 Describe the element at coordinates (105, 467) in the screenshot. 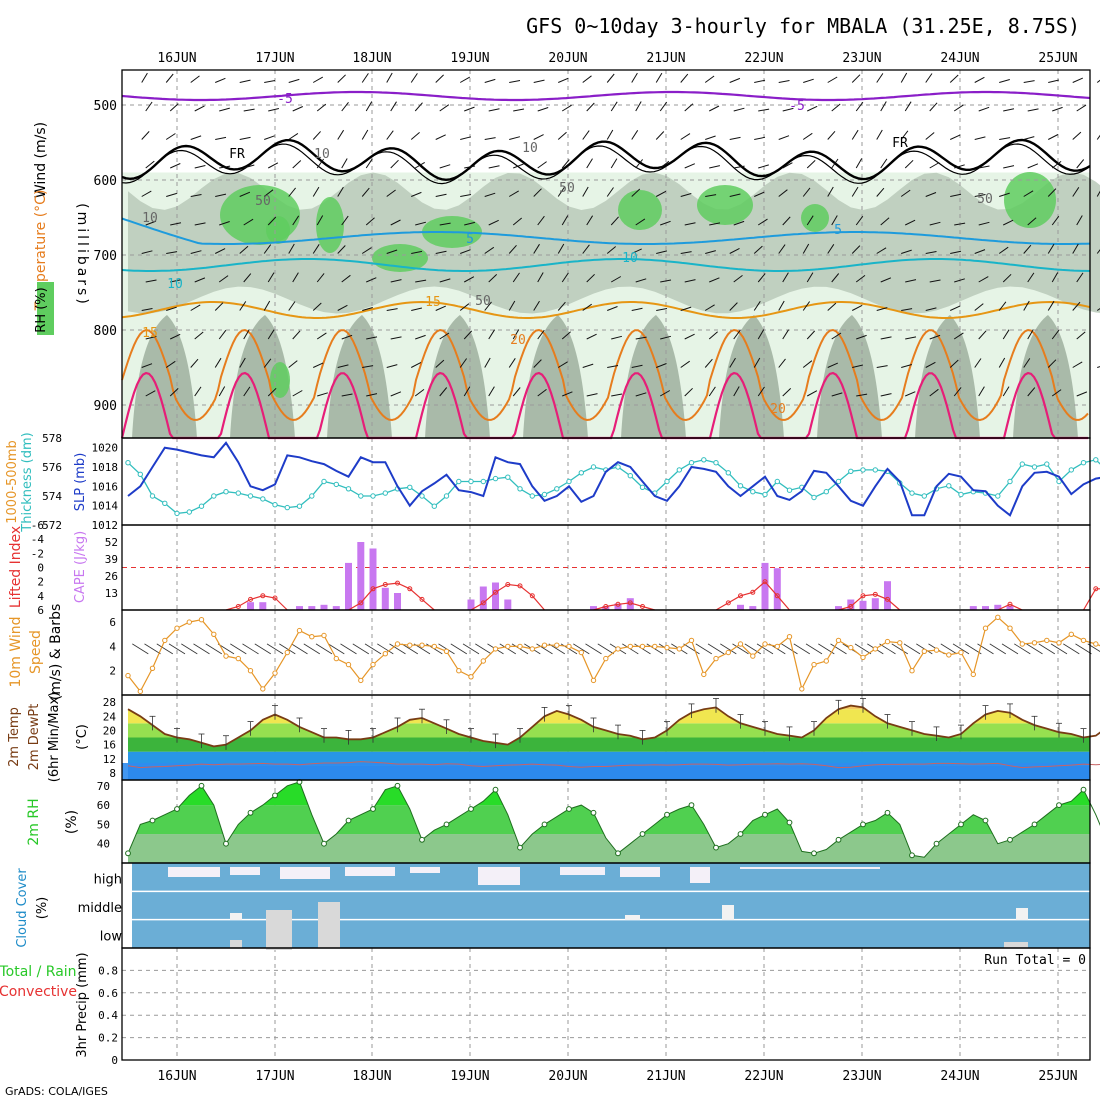

I see `y-tick-slp: 1018` at that location.